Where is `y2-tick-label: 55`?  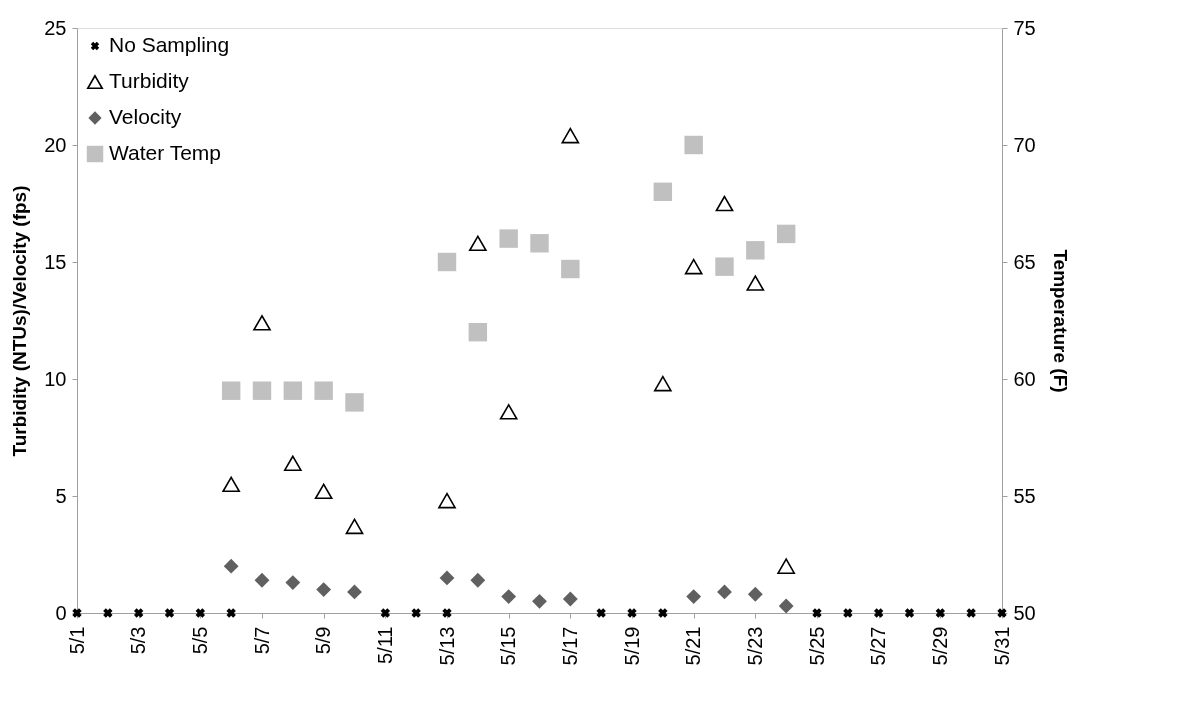
y2-tick-label: 55 is located at coordinates (1024, 495).